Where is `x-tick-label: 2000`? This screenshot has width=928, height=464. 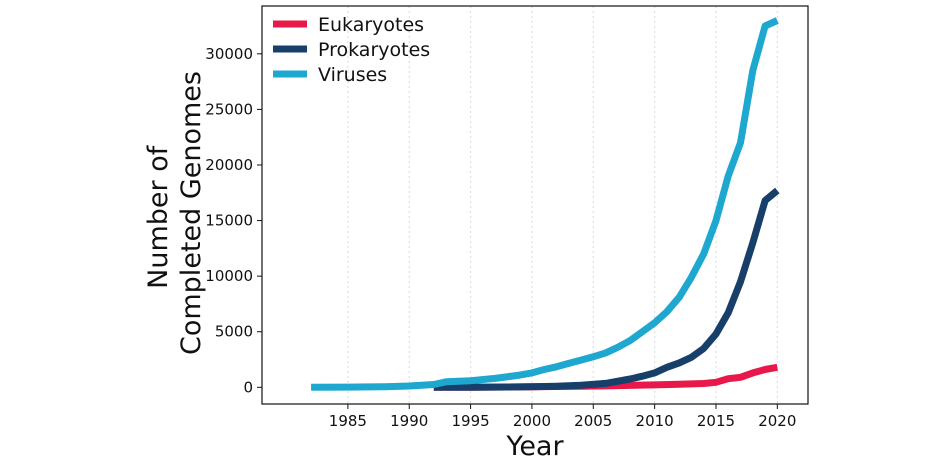 x-tick-label: 2000 is located at coordinates (532, 421).